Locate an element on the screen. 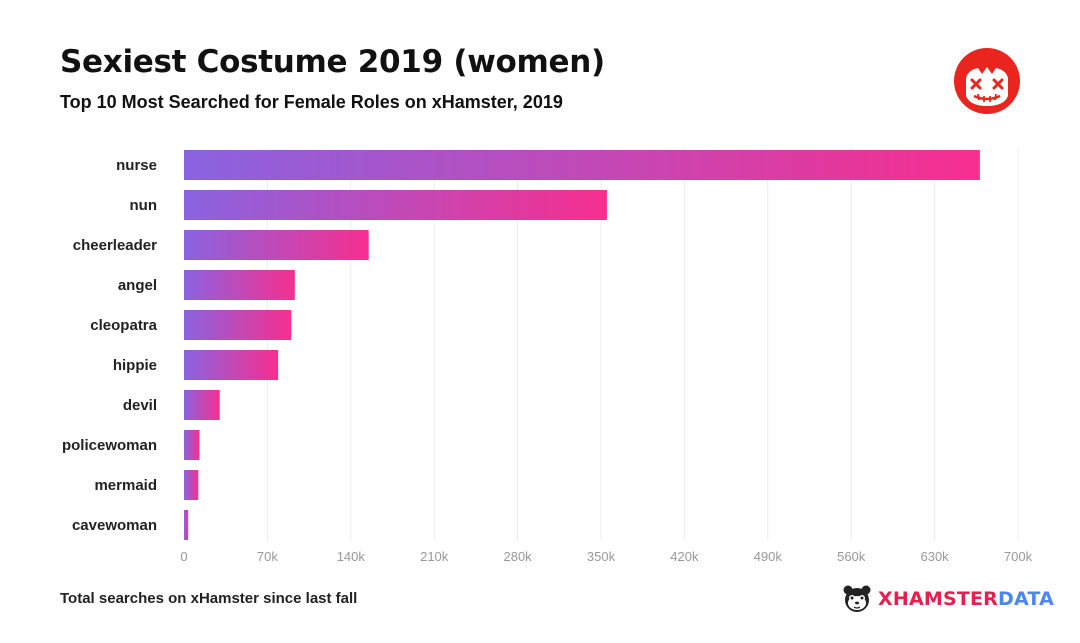 The height and width of the screenshot is (643, 1080). category-label: policewoman is located at coordinates (109, 445).